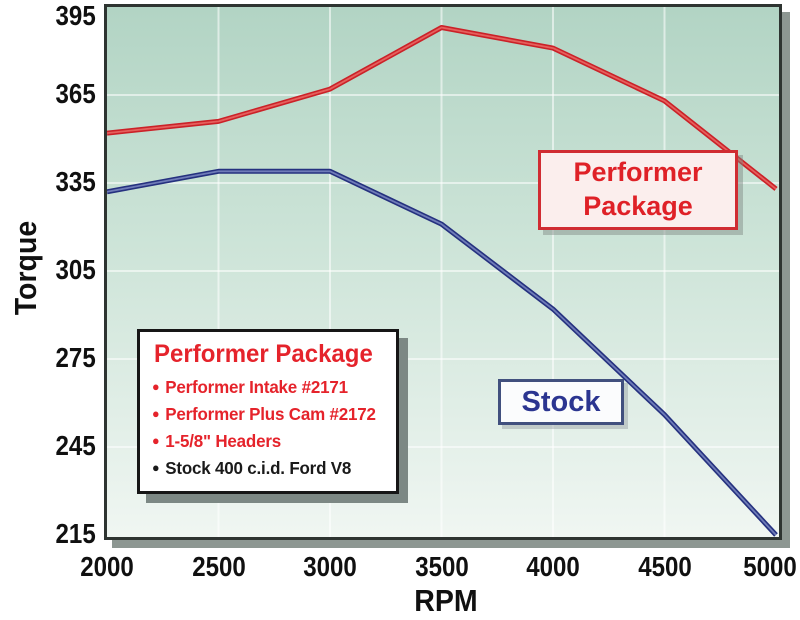  I want to click on legend-item: ● Performer Intake #2171, so click(266, 387).